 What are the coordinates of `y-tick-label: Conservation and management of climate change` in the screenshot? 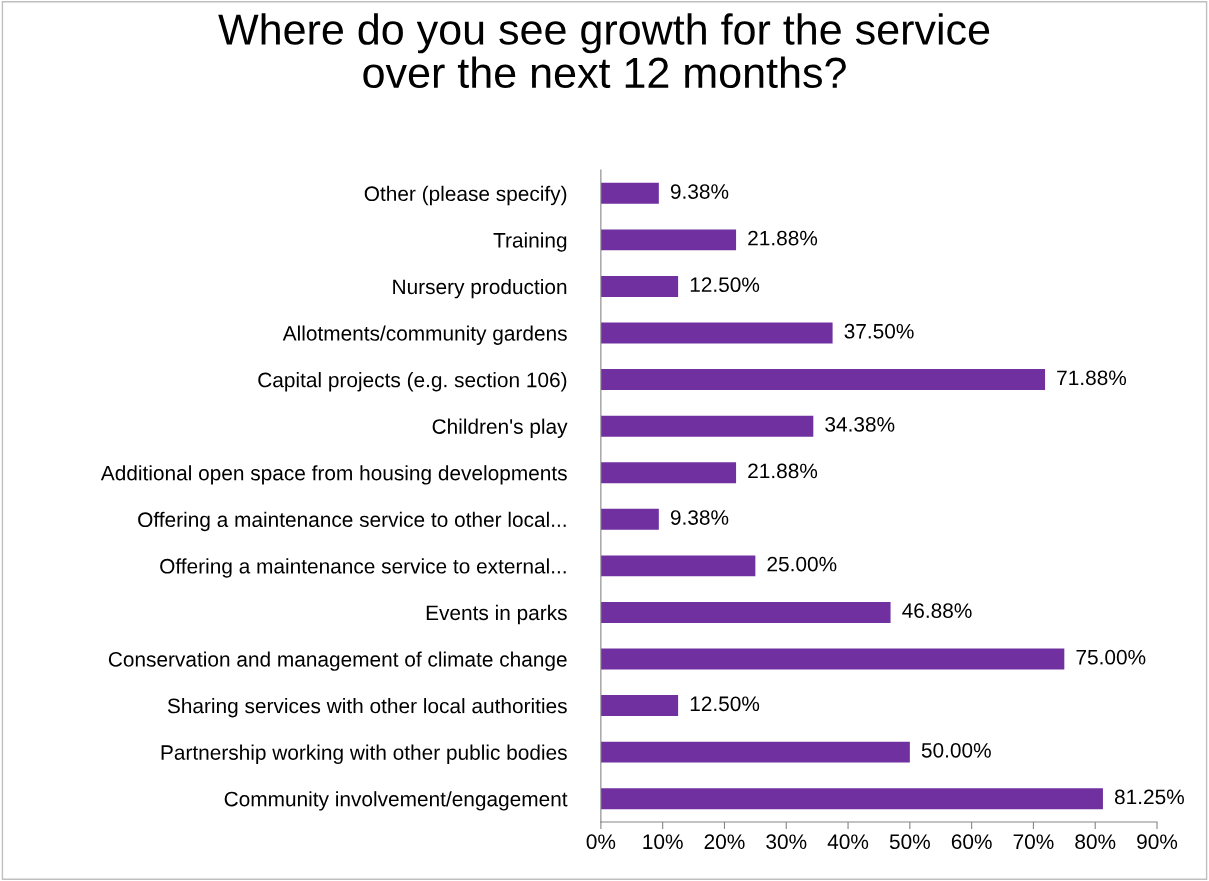 It's located at (337, 661).